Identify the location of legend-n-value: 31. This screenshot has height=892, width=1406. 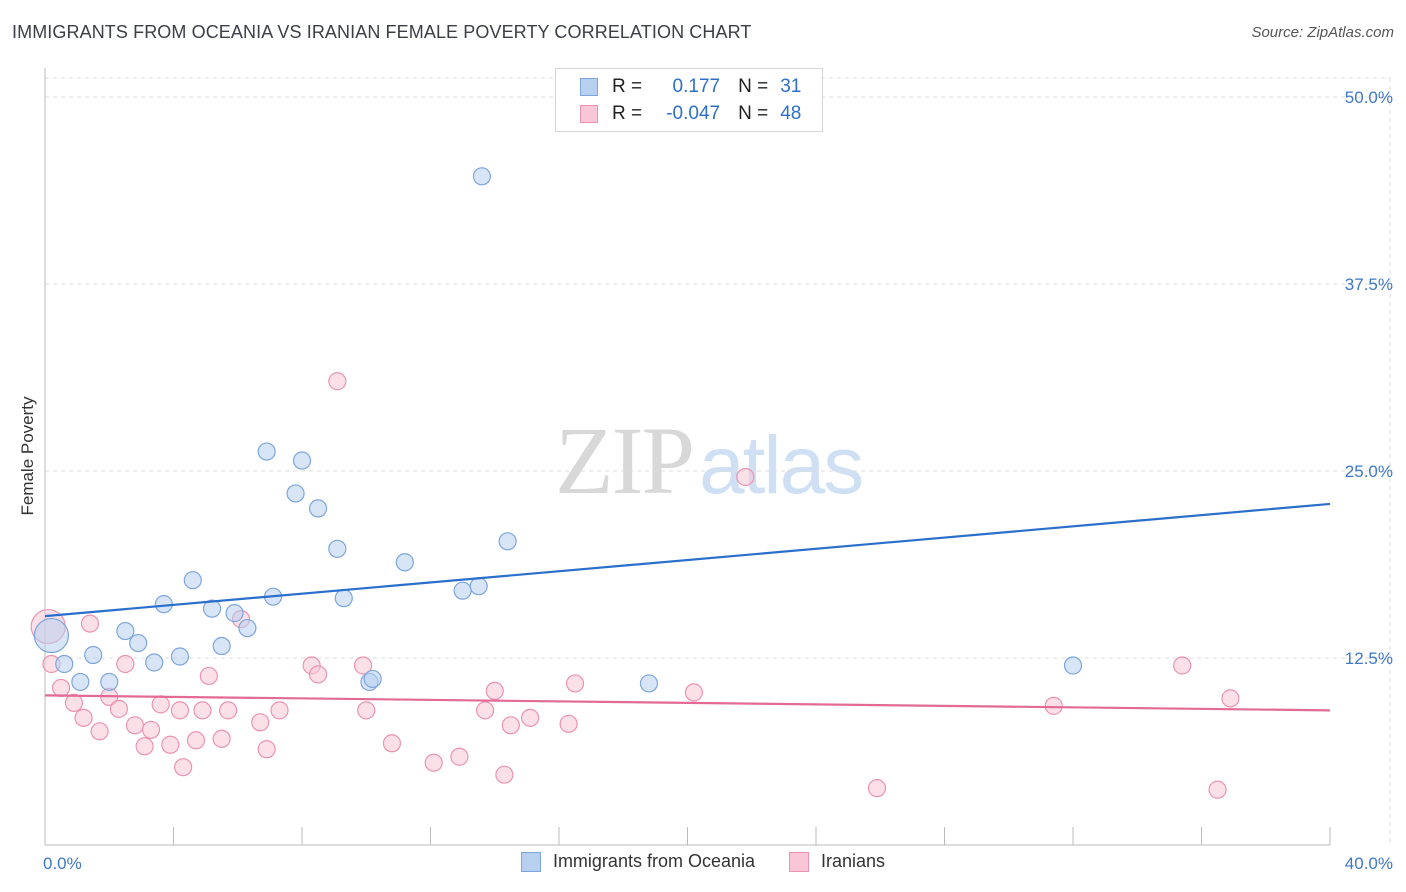
(791, 86).